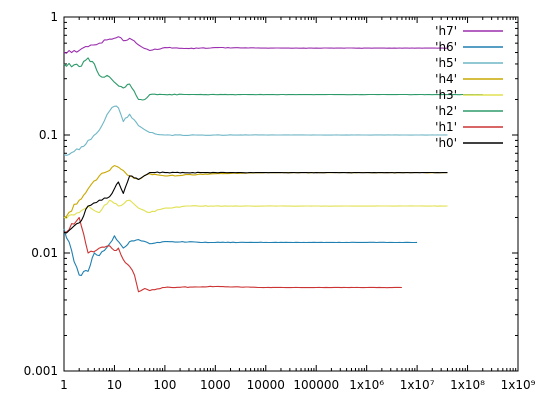 The height and width of the screenshot is (405, 540). What do you see at coordinates (215, 385) in the screenshot?
I see `x-tick-label: 1000` at bounding box center [215, 385].